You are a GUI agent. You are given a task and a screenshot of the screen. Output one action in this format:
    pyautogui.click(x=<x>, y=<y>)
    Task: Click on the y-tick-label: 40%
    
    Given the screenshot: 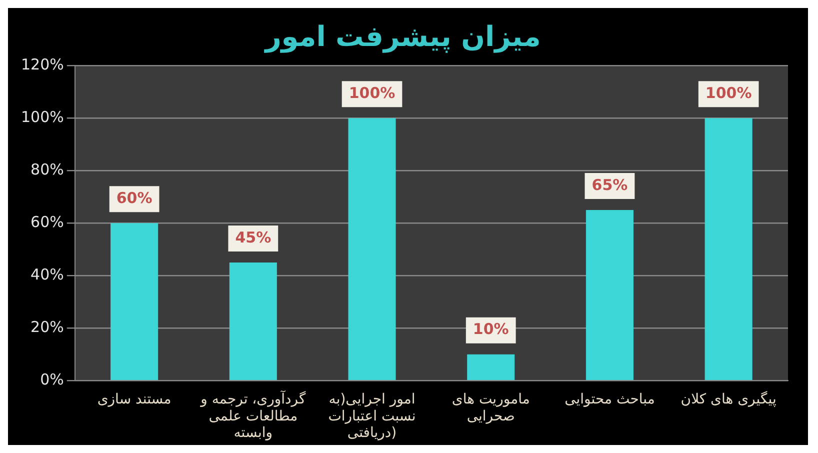 What is the action you would take?
    pyautogui.click(x=47, y=274)
    